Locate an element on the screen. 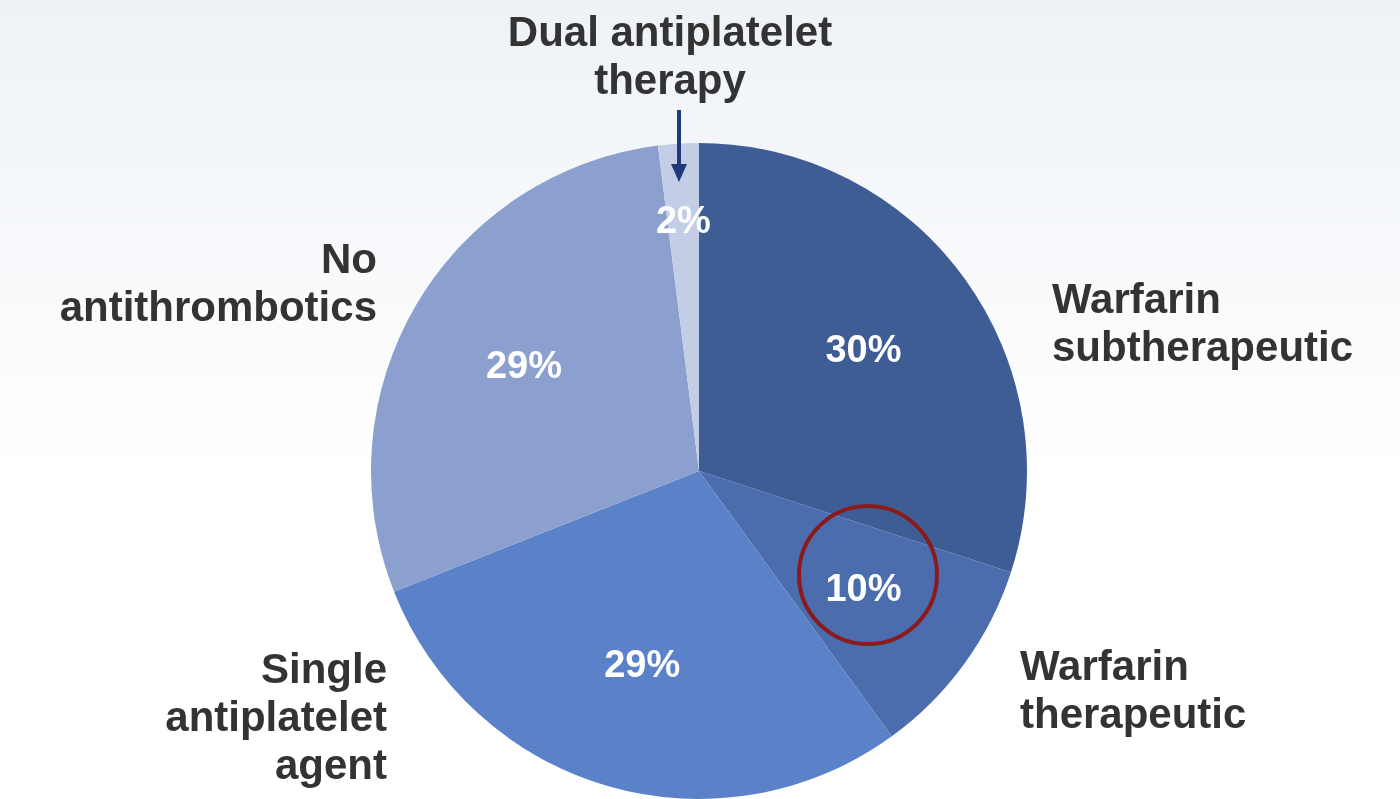  data-label: 10% is located at coordinates (863, 588).